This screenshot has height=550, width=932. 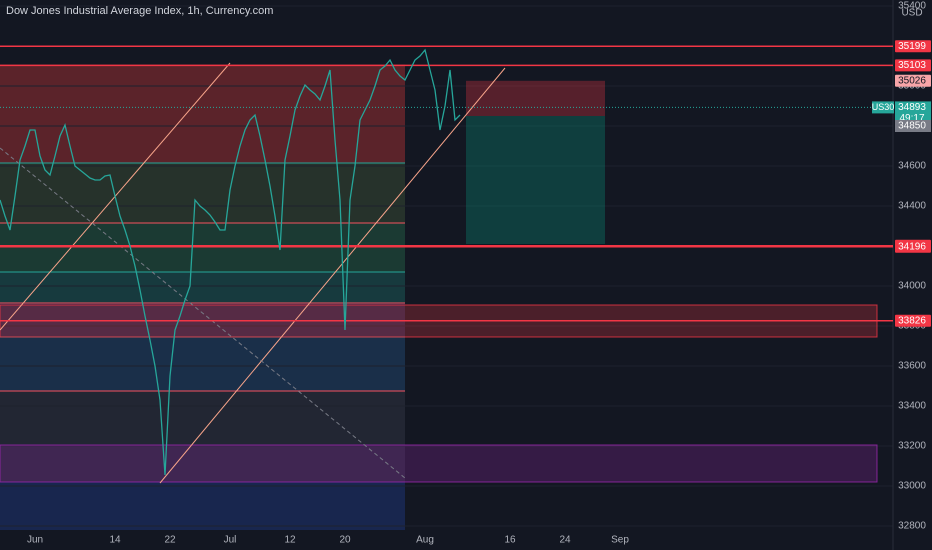 I want to click on price-tag: 34893, so click(x=912, y=107).